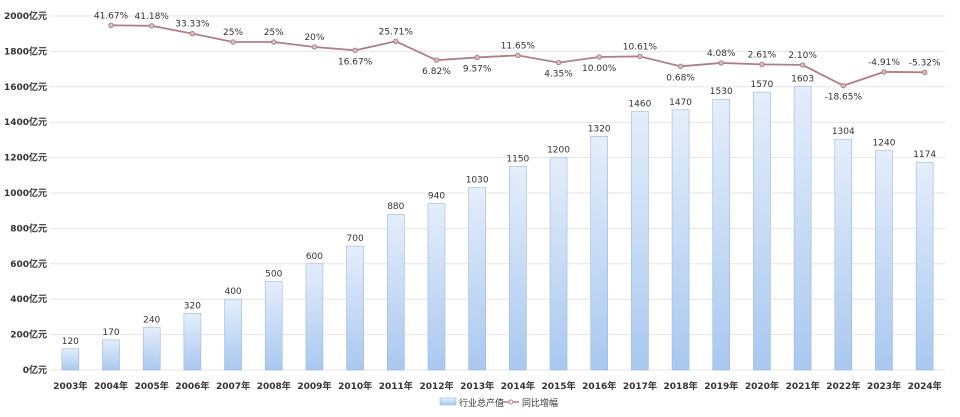 The width and height of the screenshot is (960, 417). What do you see at coordinates (844, 98) in the screenshot?
I see `growth-value-label: -18.65%` at bounding box center [844, 98].